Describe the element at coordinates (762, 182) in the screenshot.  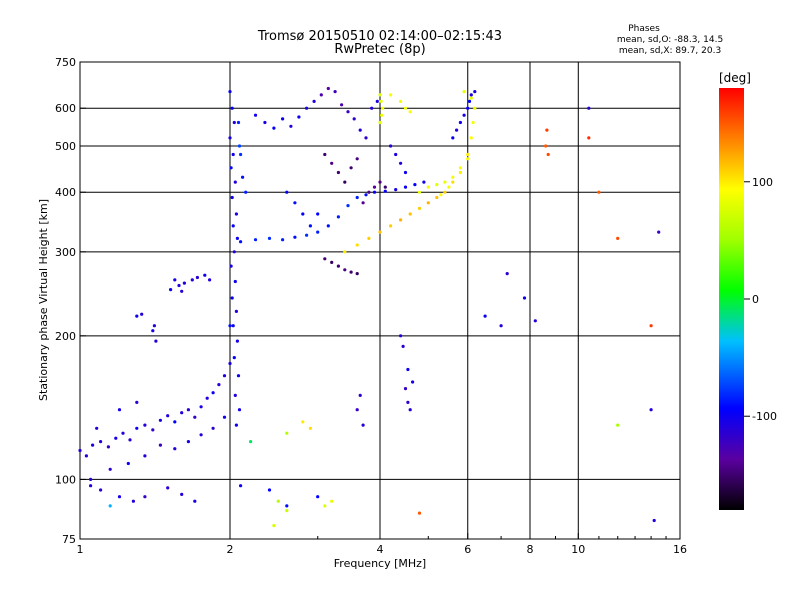
I see `colorbar-tick-label: 100` at that location.